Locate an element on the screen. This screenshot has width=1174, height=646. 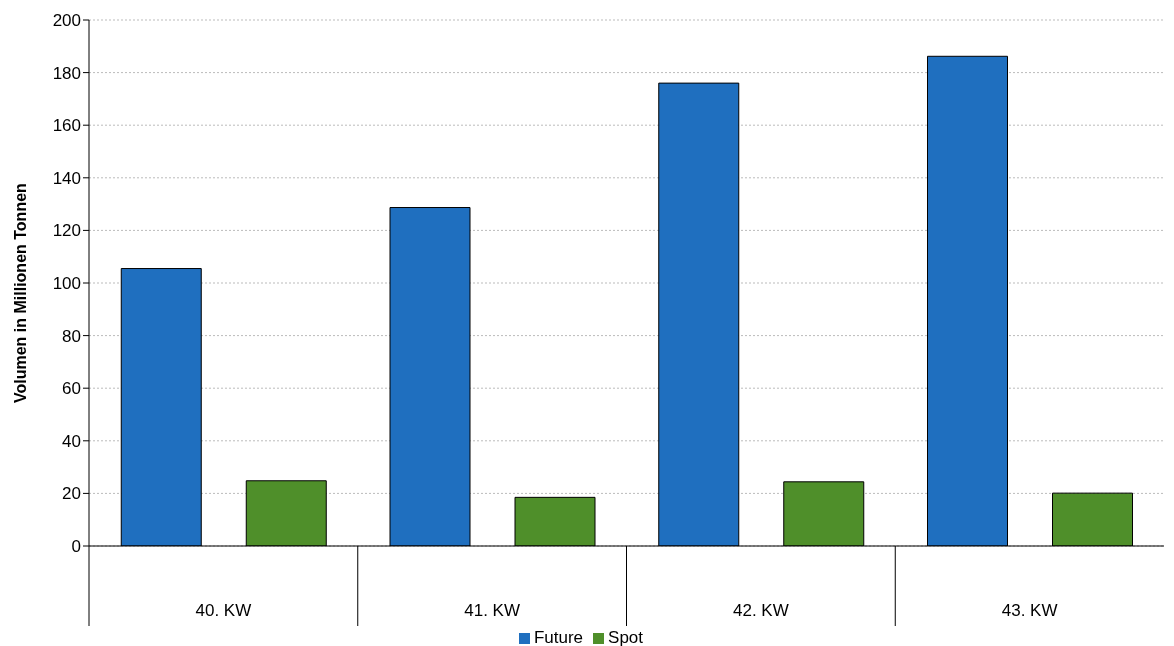
y-tick-label: 160 is located at coordinates (66, 126).